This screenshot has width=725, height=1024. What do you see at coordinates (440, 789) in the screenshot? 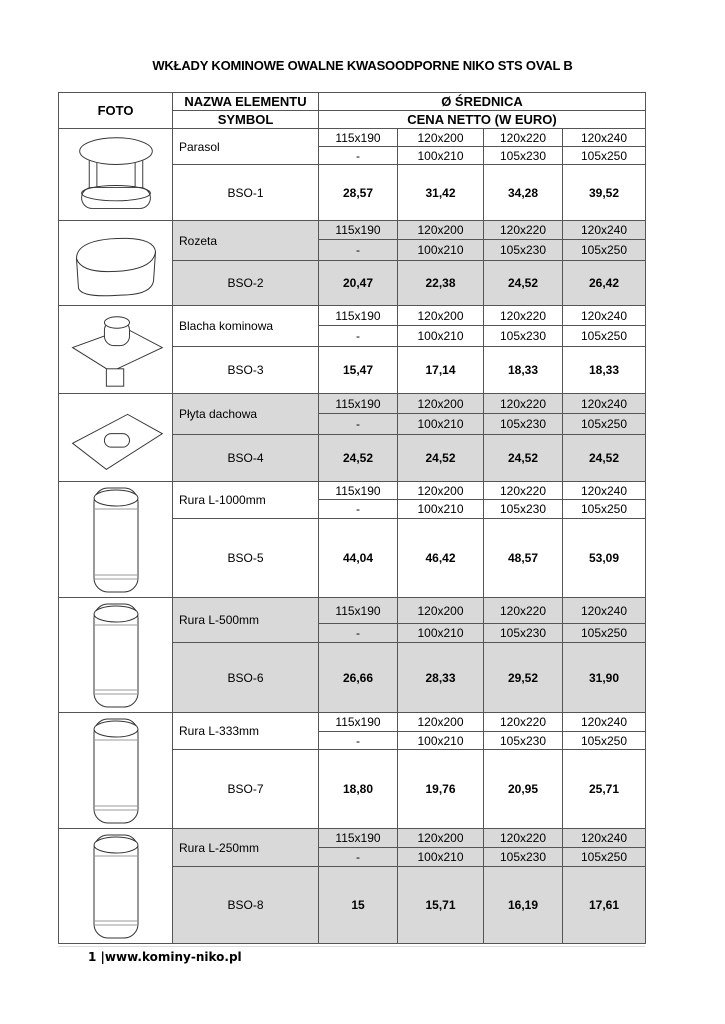
I see `price-cell: 19,76` at bounding box center [440, 789].